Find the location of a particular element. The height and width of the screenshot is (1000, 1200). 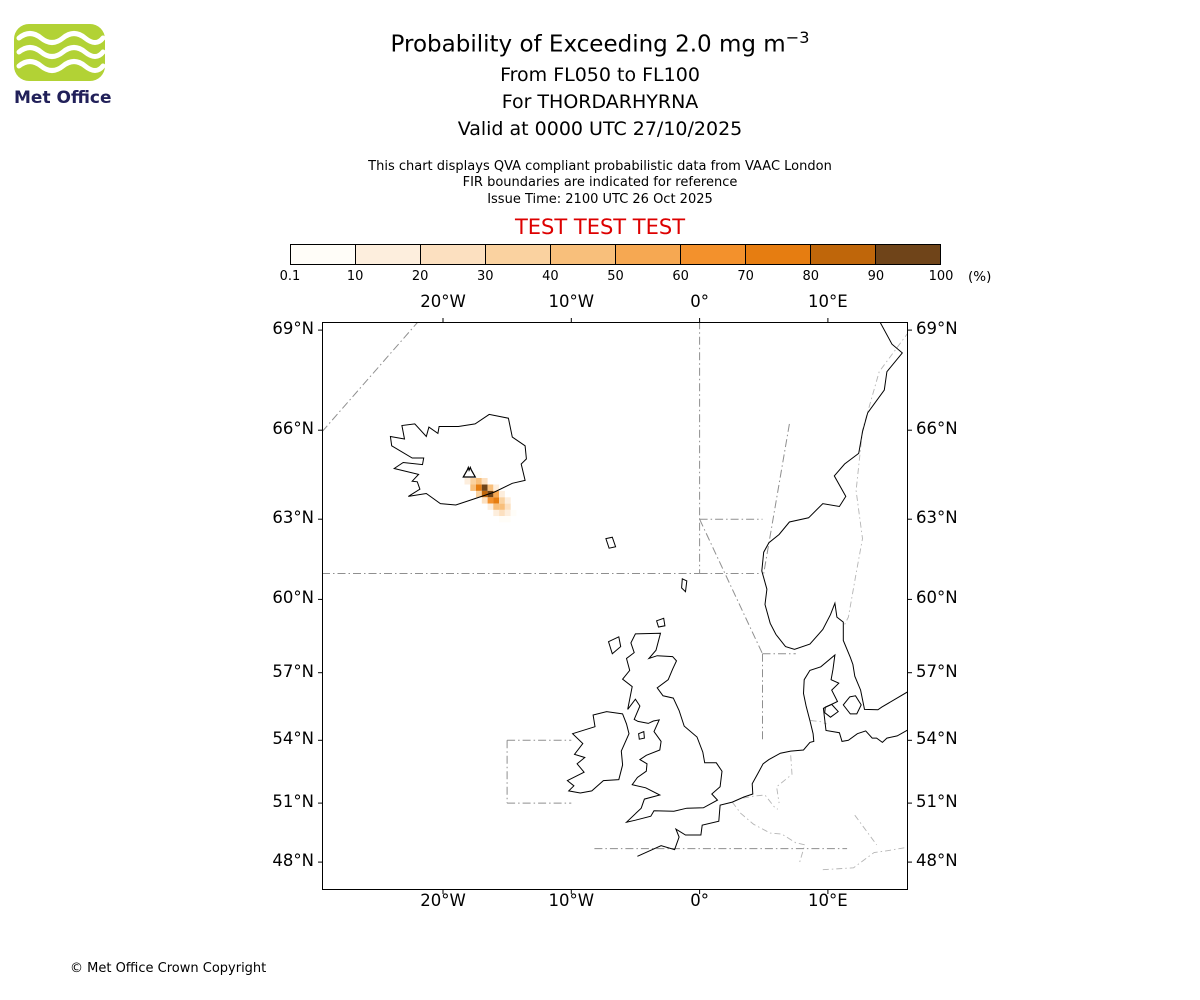

lon-label-top-3: 10°E is located at coordinates (828, 301).